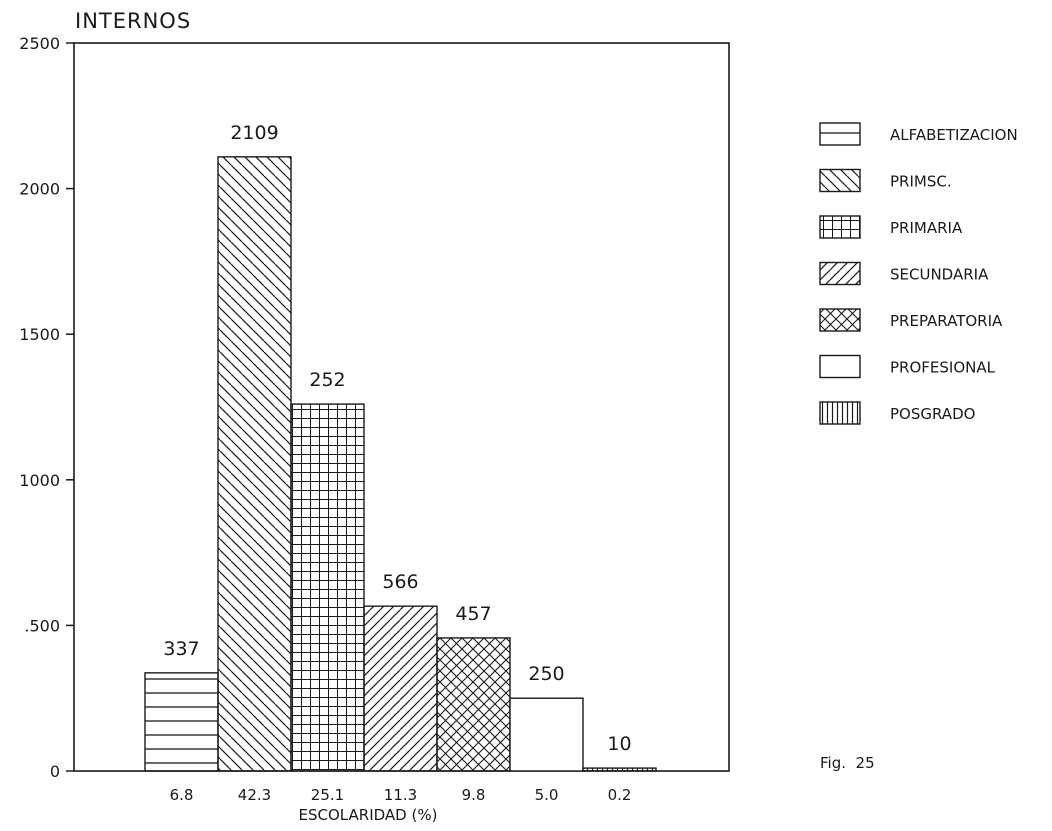  What do you see at coordinates (55, 771) in the screenshot?
I see `y-tick-label: 0` at bounding box center [55, 771].